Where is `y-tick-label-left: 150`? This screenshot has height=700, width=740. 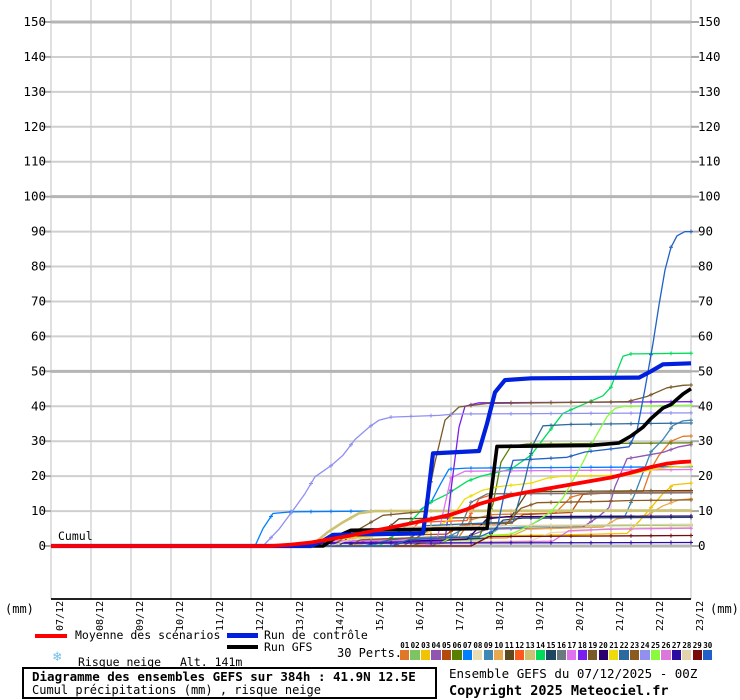
y-tick-label-left: 150 is located at coordinates (34, 21).